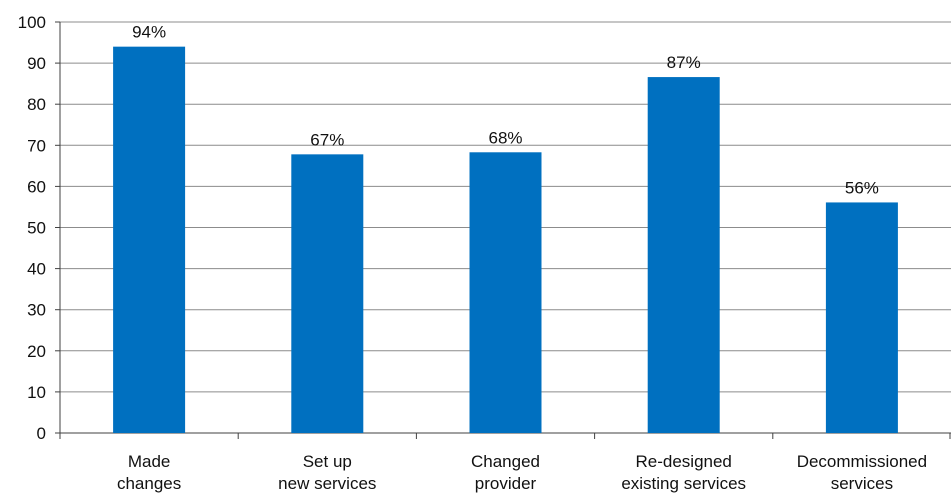 The image size is (951, 494). Describe the element at coordinates (683, 483) in the screenshot. I see `category-label: existing services` at that location.